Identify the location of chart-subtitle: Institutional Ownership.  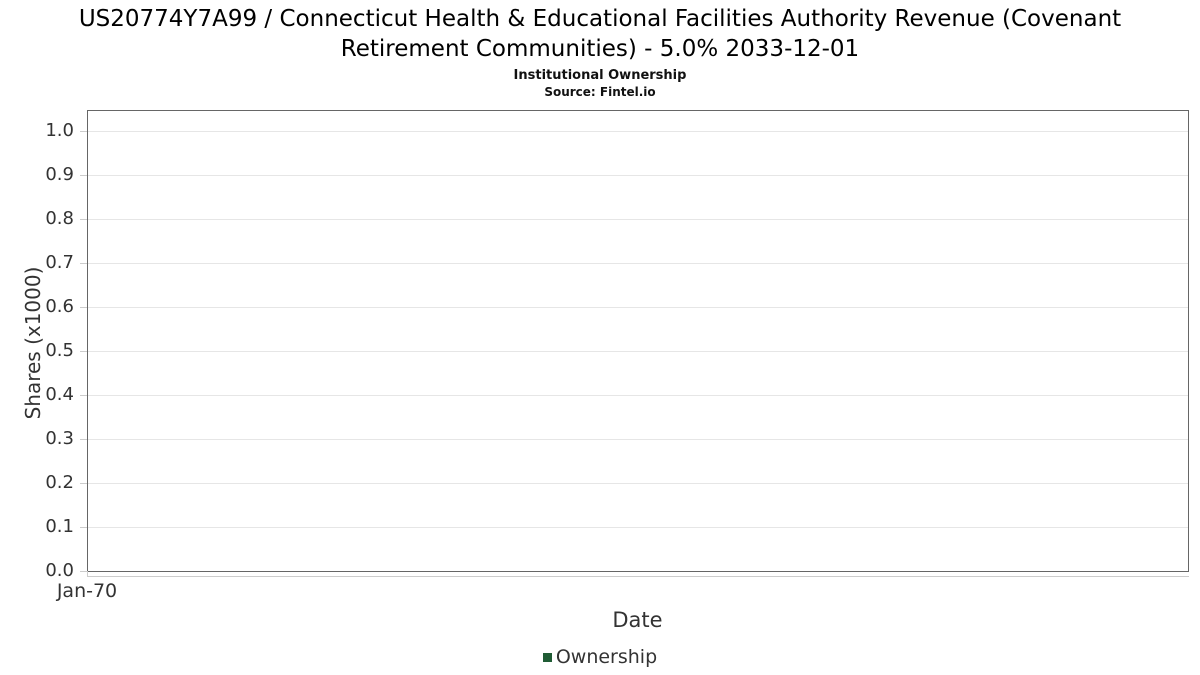
(600, 75).